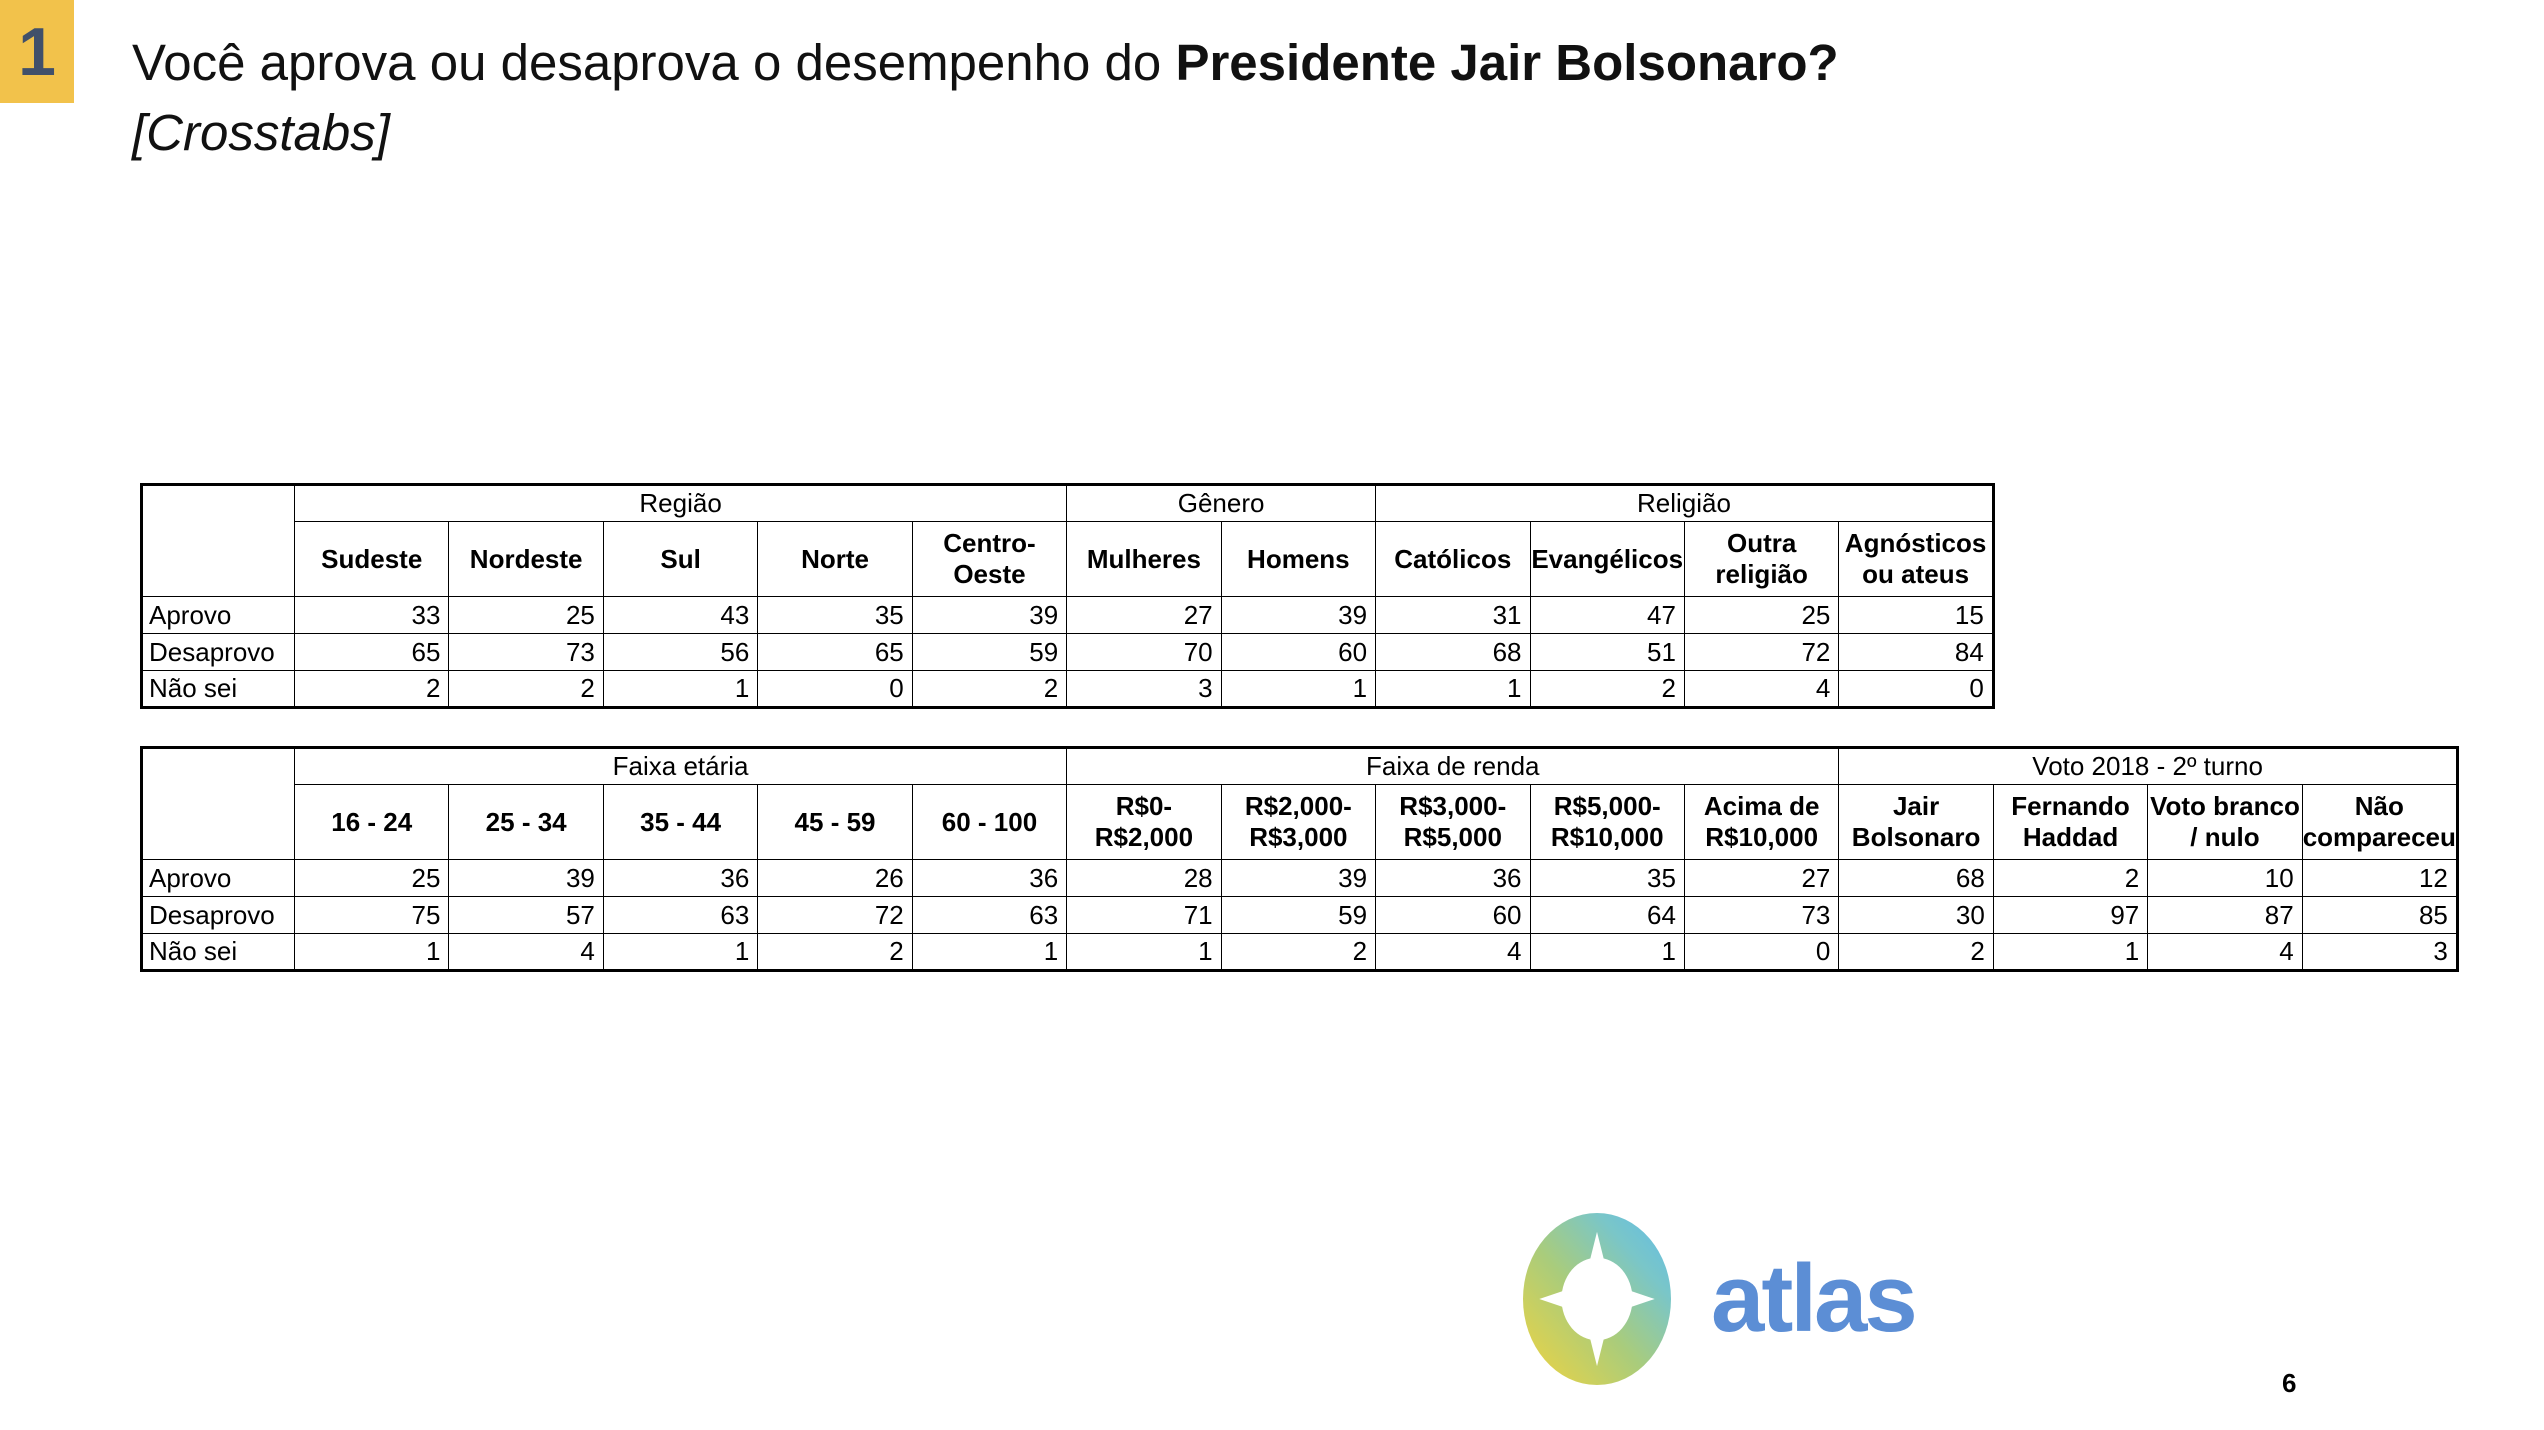 The image size is (2544, 1430). Describe the element at coordinates (1607, 822) in the screenshot. I see `table2-column-header: R$5,000- R$10,000` at that location.